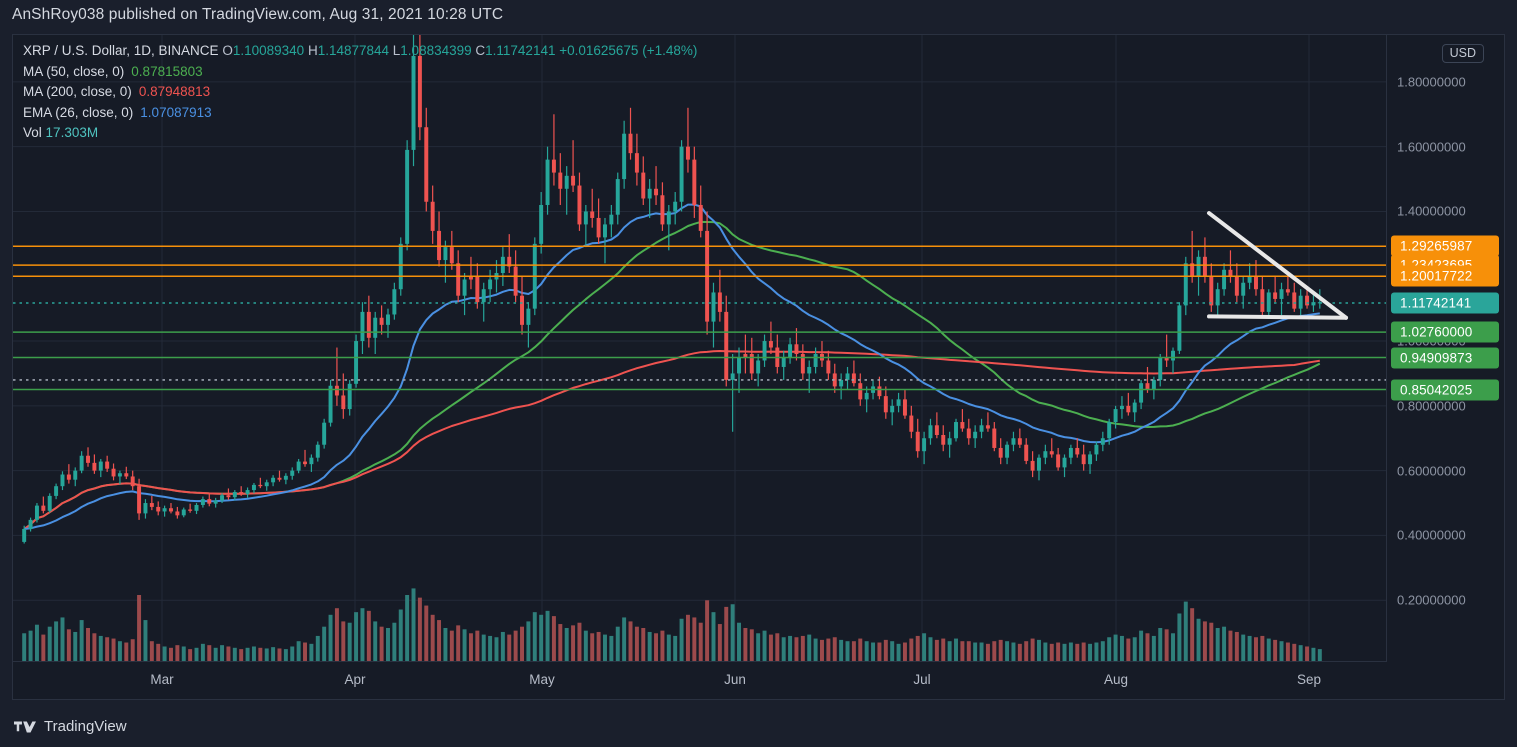 The height and width of the screenshot is (747, 1517). Describe the element at coordinates (85, 726) in the screenshot. I see `tradingview-brand: TradingView` at that location.